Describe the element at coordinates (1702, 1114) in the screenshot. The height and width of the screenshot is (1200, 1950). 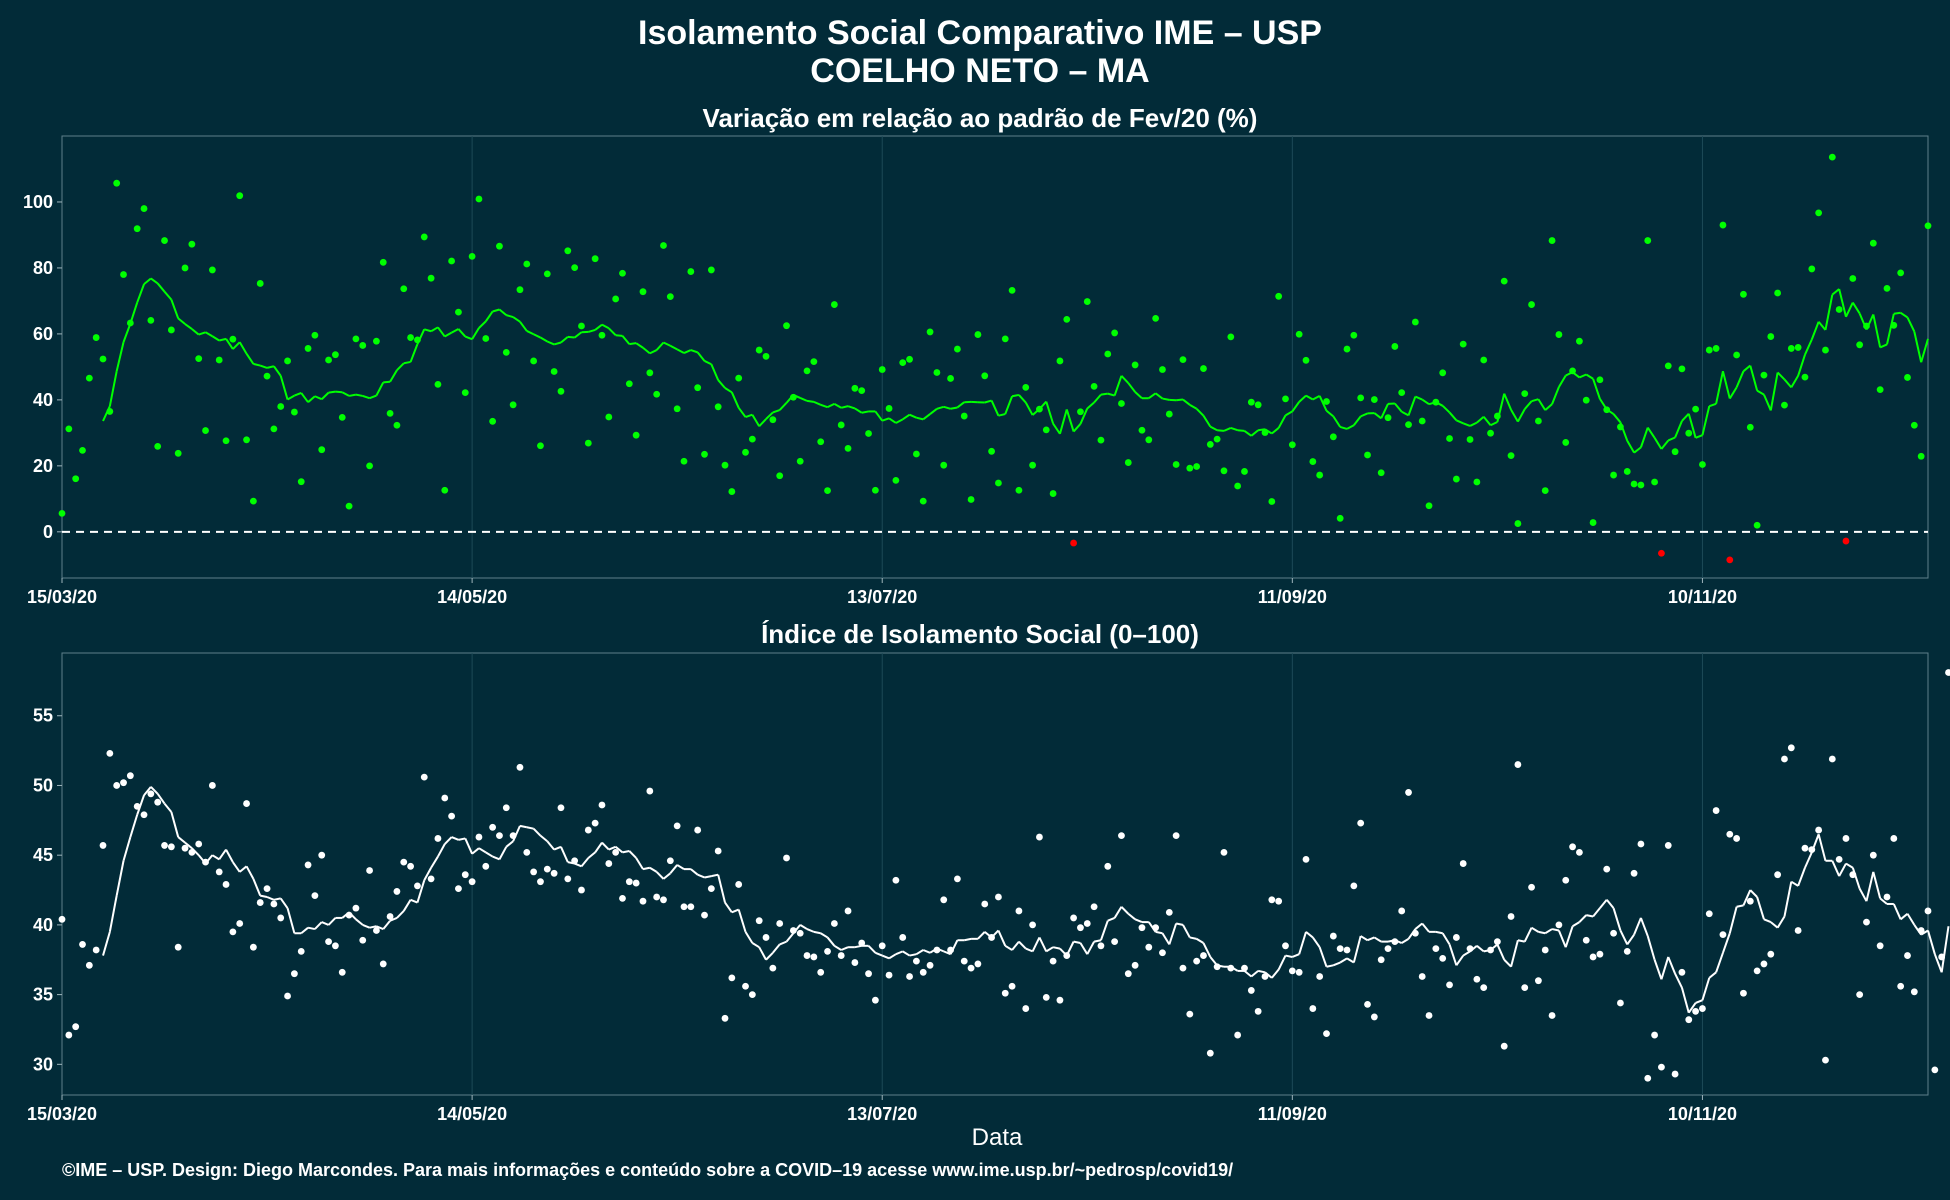
I see `x-tick-label: 10/11/20` at that location.